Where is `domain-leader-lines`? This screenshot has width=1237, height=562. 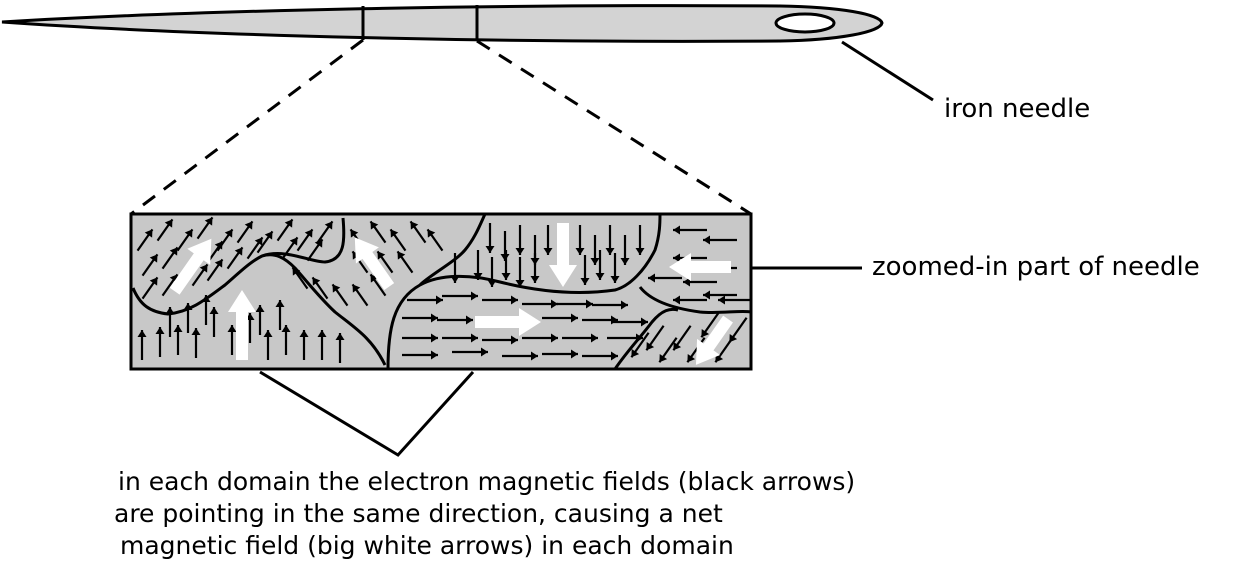 domain-leader-lines is located at coordinates (367, 413).